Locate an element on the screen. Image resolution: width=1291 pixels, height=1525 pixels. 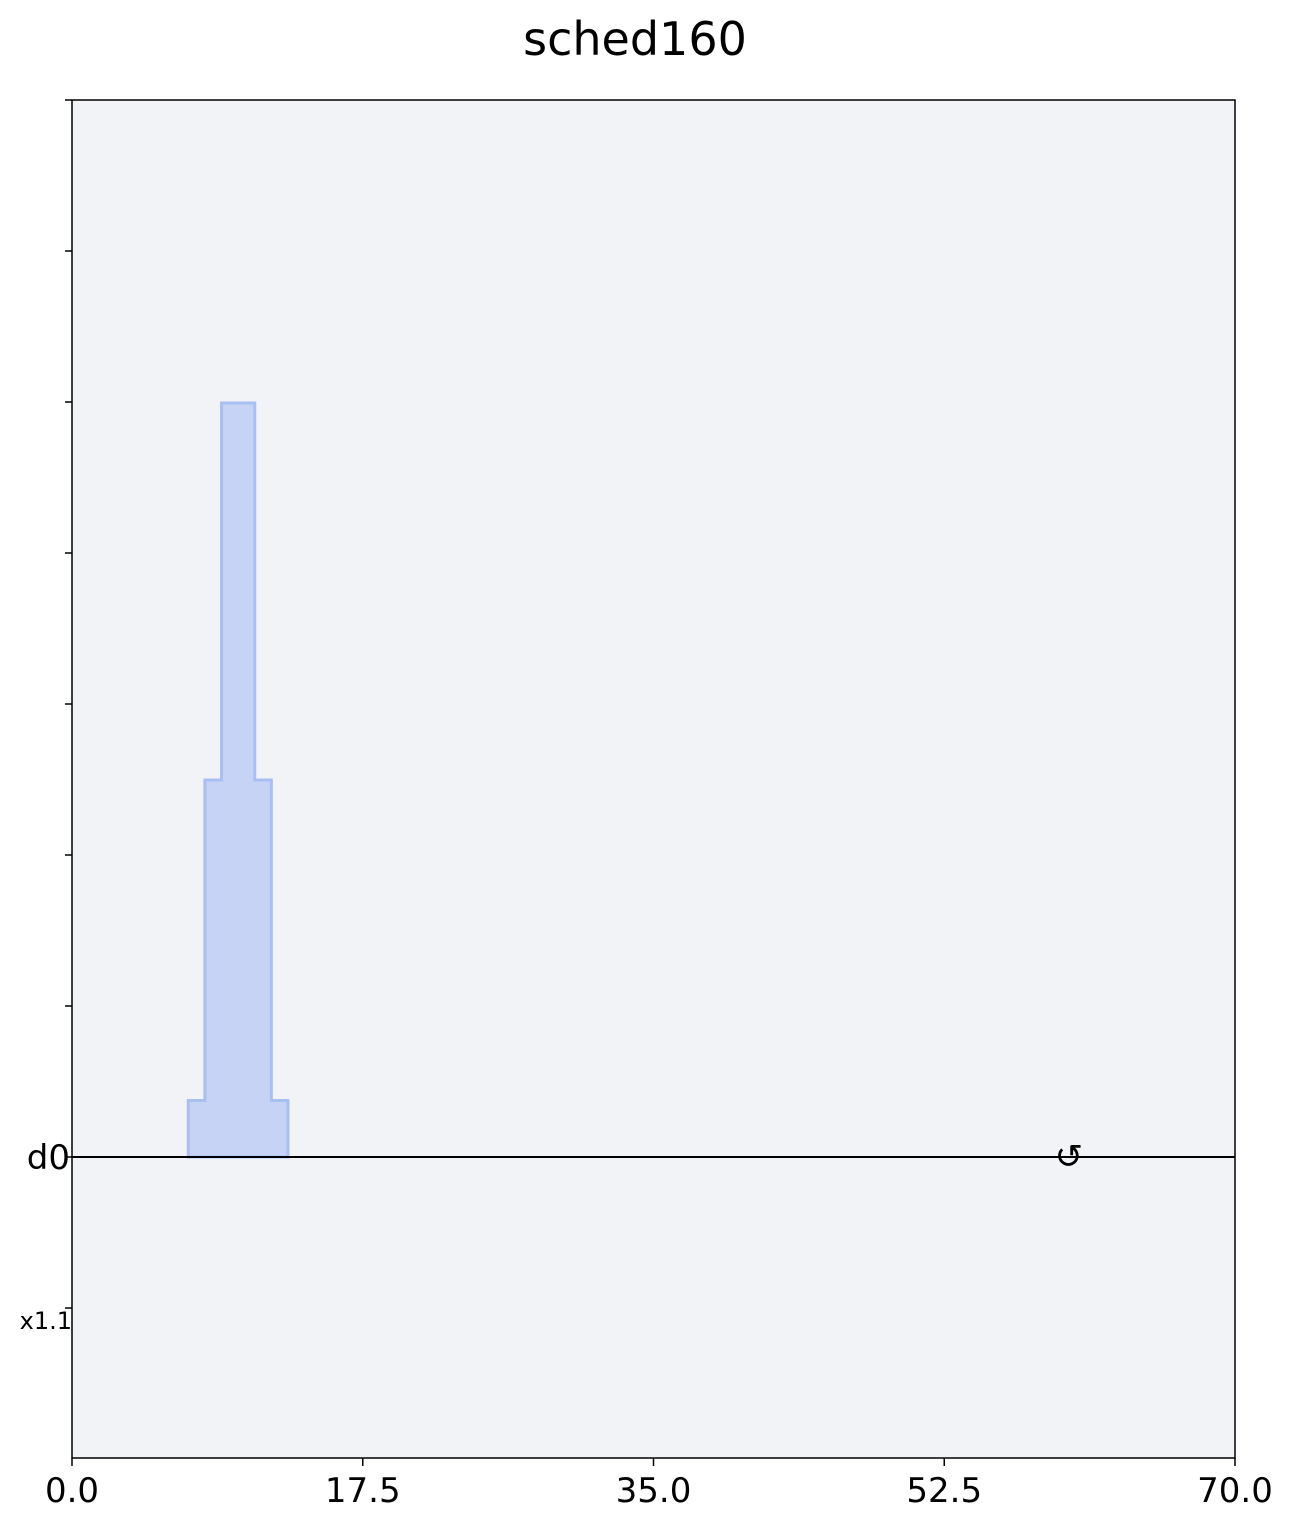
phase-marker-icon: ↺ is located at coordinates (1069, 1157).